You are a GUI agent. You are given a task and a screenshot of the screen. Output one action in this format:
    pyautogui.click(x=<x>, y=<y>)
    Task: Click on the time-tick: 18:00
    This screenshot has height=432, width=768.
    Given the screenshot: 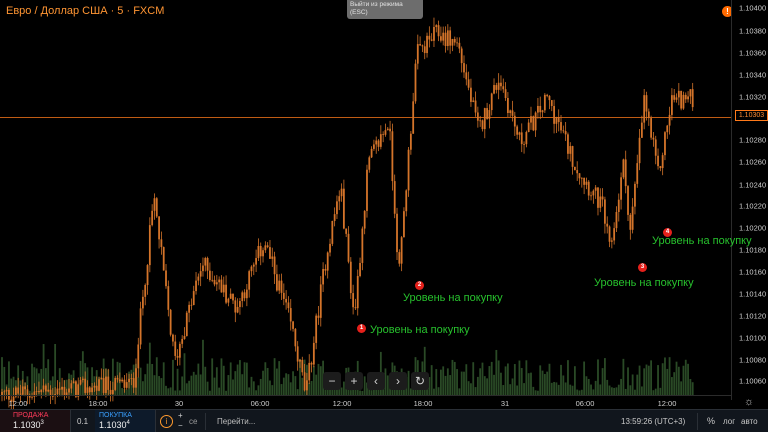 What is the action you would take?
    pyautogui.click(x=98, y=403)
    